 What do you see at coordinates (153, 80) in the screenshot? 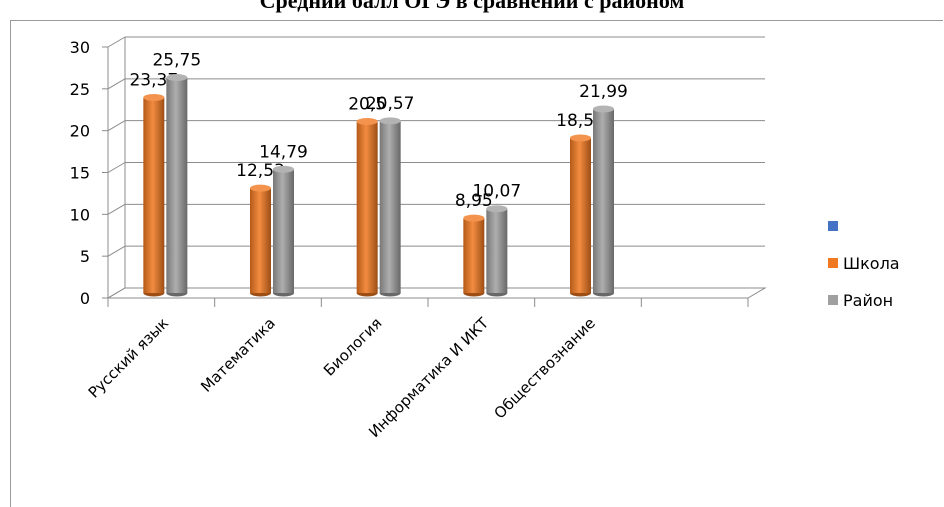
I see `data-label: 23,37` at bounding box center [153, 80].